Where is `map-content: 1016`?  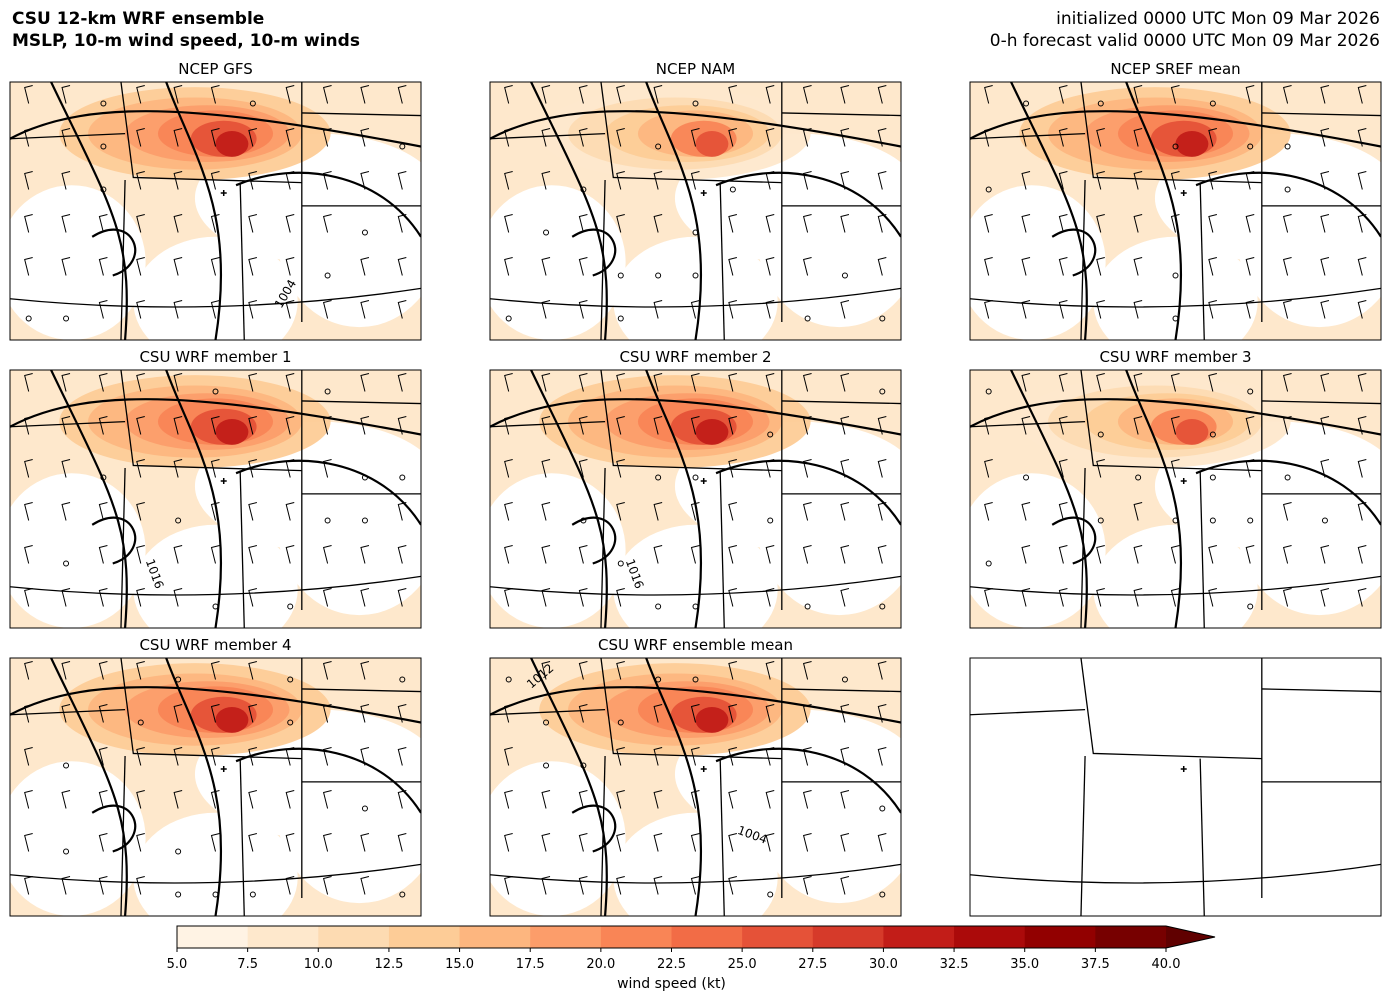
map-content: 1016 is located at coordinates (215, 499).